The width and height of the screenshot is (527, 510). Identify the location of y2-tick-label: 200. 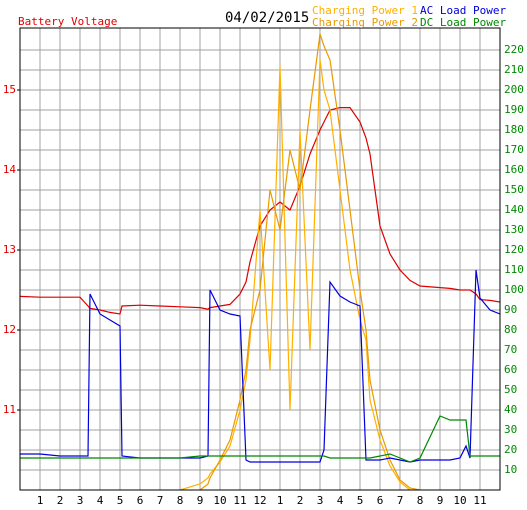
(514, 89).